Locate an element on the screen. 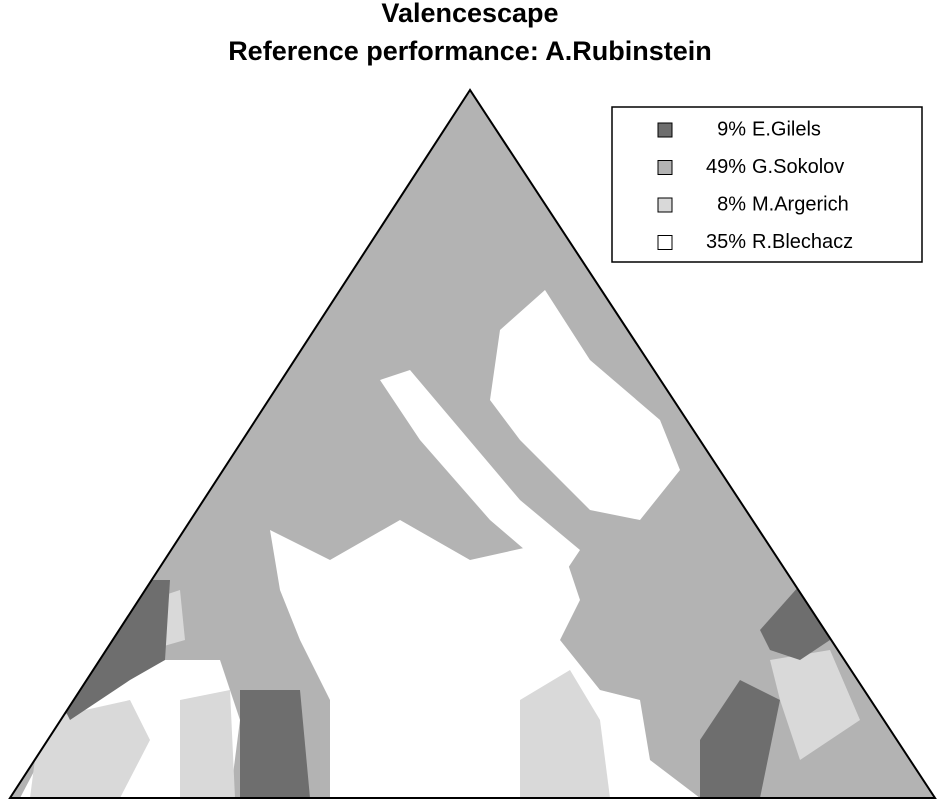  legend-label: R.Blechacz is located at coordinates (802, 242).